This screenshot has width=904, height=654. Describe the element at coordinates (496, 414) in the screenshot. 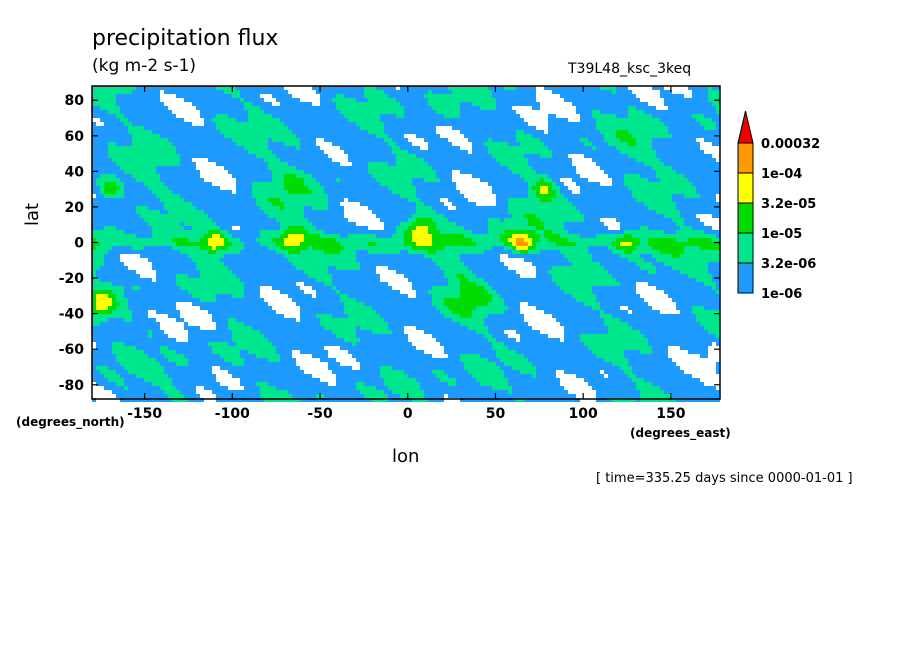

I see `x-tick-label: 50` at that location.